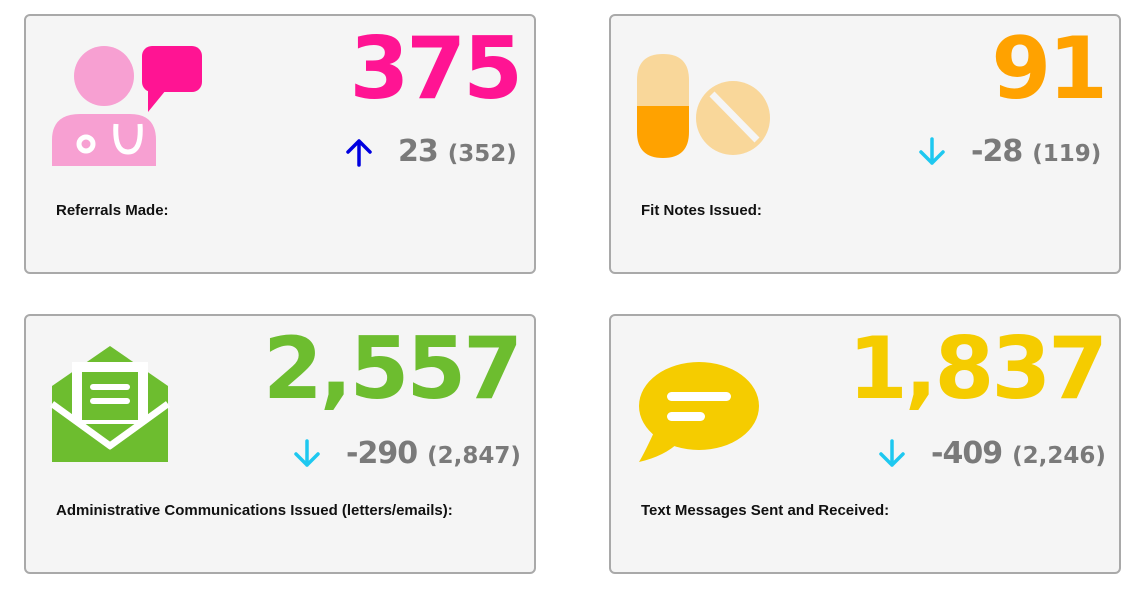 The height and width of the screenshot is (604, 1138). Describe the element at coordinates (1049, 69) in the screenshot. I see `fit-notes-value: 91` at that location.